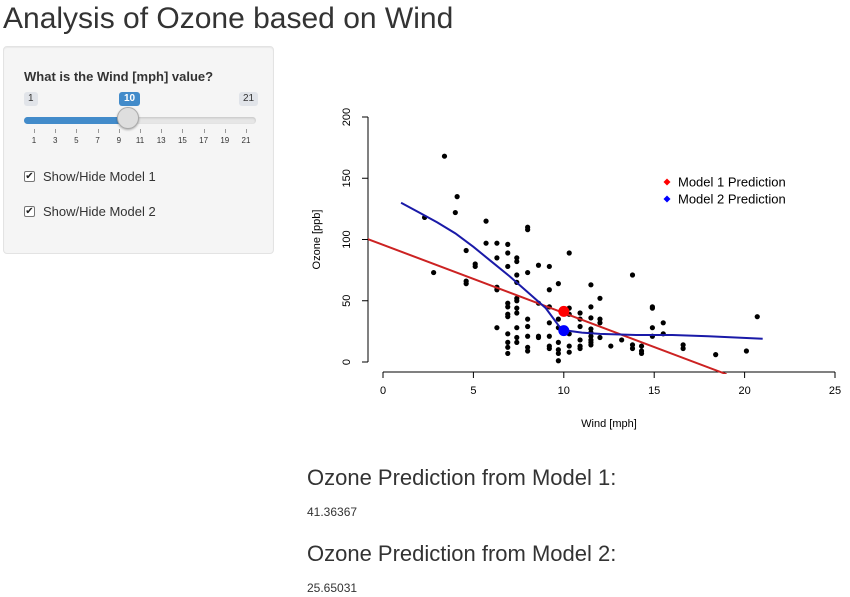  I want to click on slider-grid-label: 17, so click(204, 140).